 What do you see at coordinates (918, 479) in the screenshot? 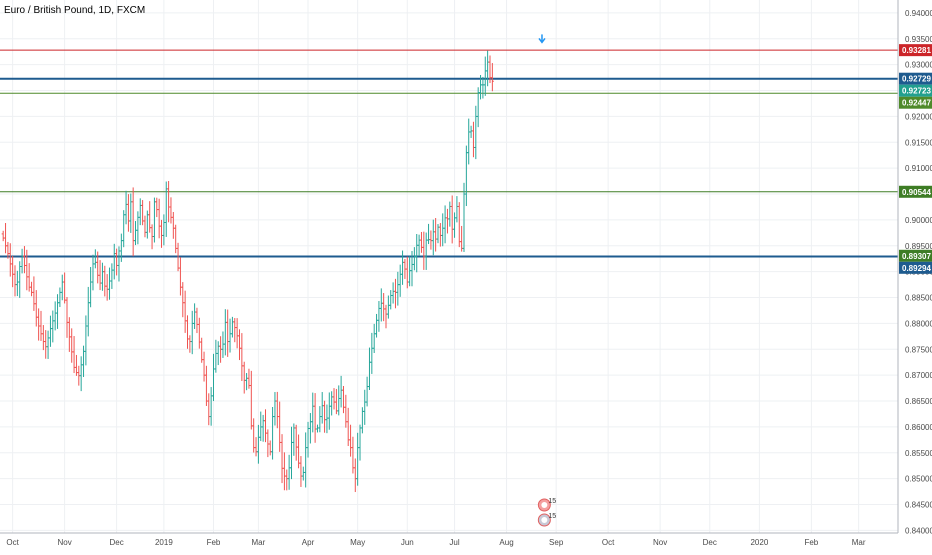
I see `y-tick-label: 0.85000` at bounding box center [918, 479].